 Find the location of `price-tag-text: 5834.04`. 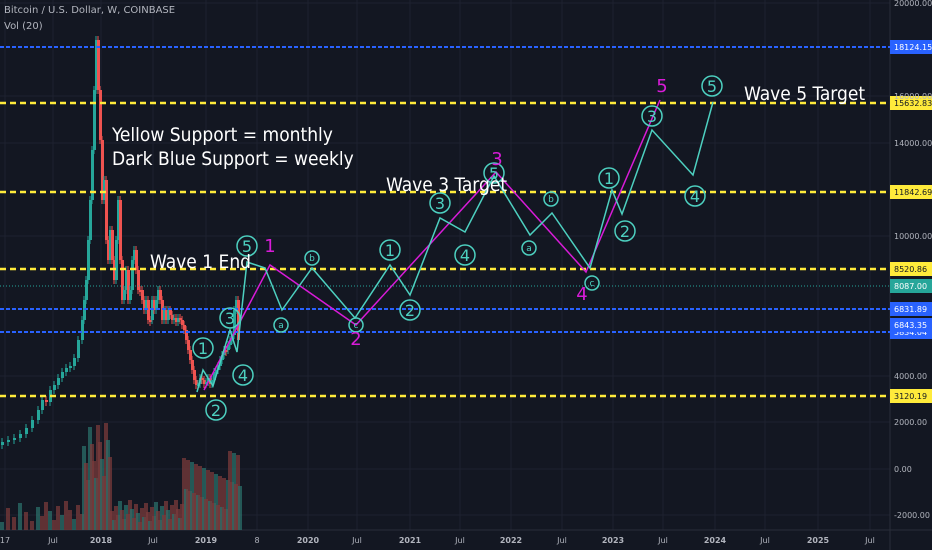

price-tag-text: 5834.04 is located at coordinates (910, 332).